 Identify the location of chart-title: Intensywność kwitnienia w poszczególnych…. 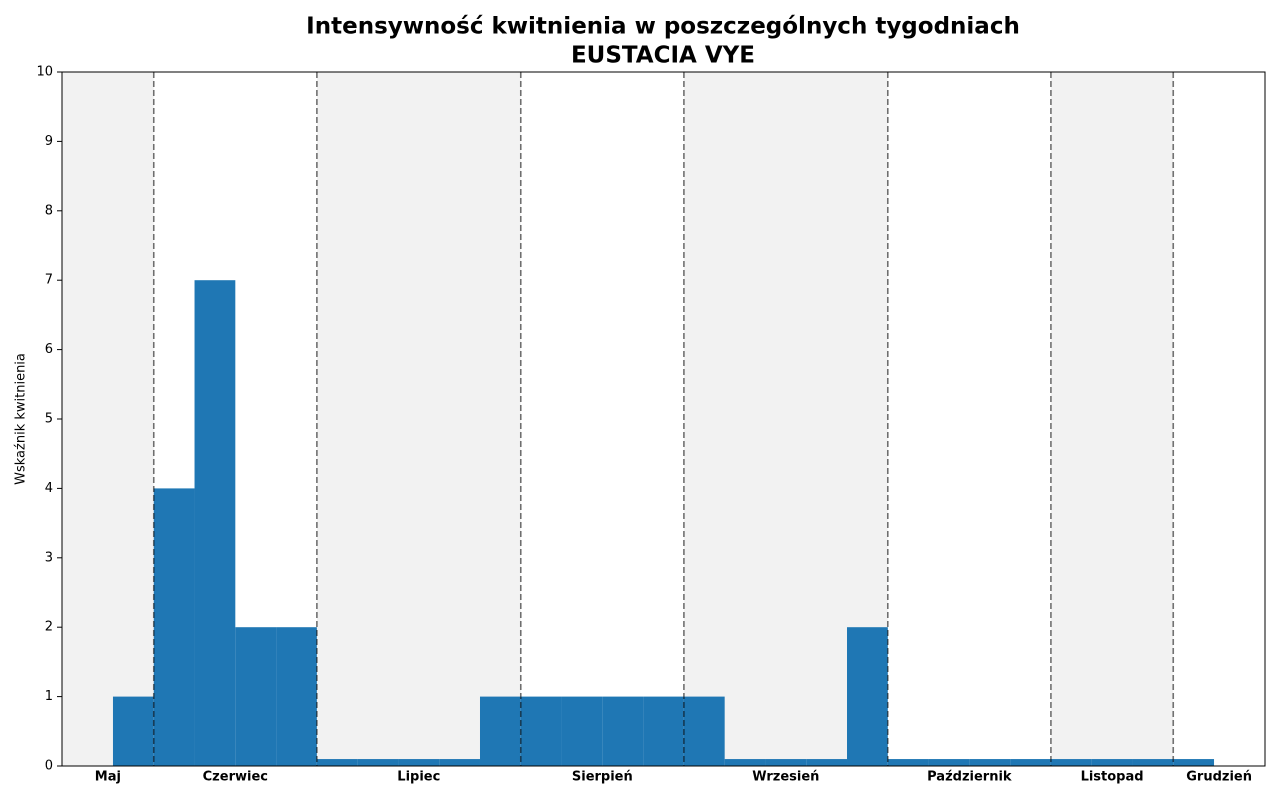
(663, 27).